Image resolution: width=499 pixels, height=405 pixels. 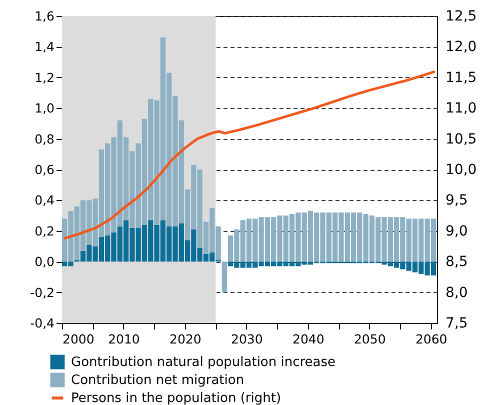 What do you see at coordinates (461, 139) in the screenshot?
I see `y2-tick-label: 10,5` at bounding box center [461, 139].